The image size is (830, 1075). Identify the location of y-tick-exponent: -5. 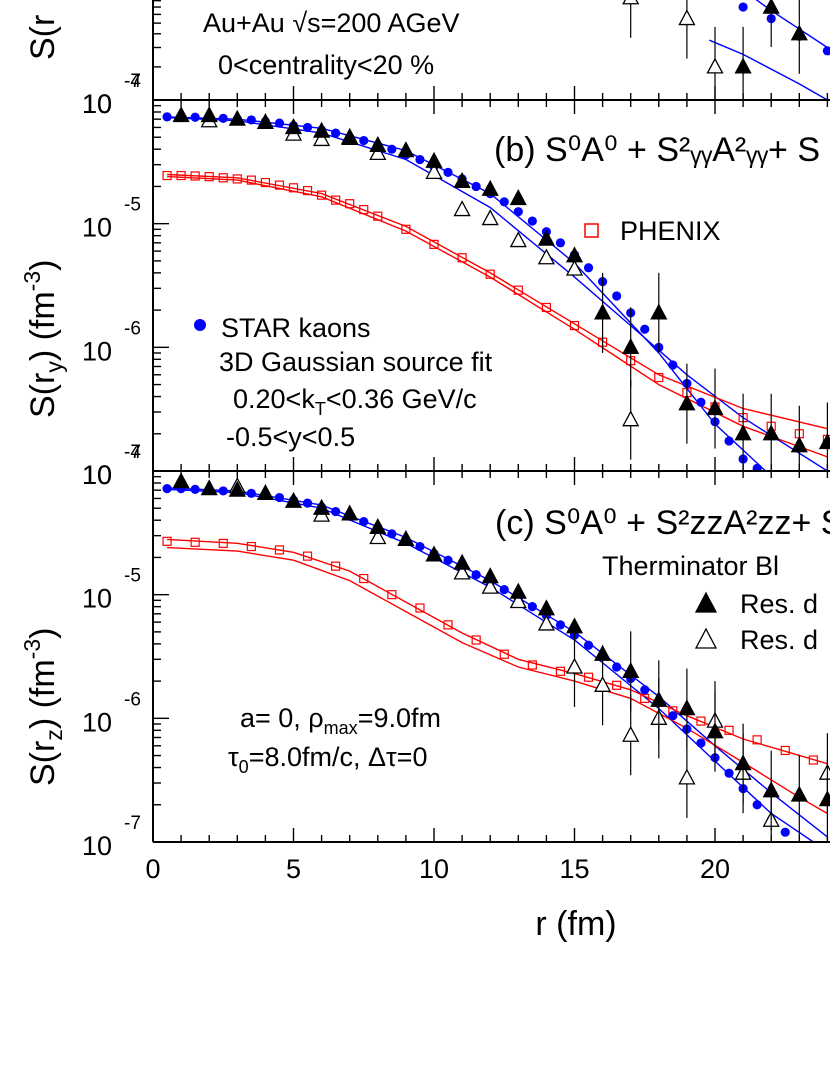
(132, 205).